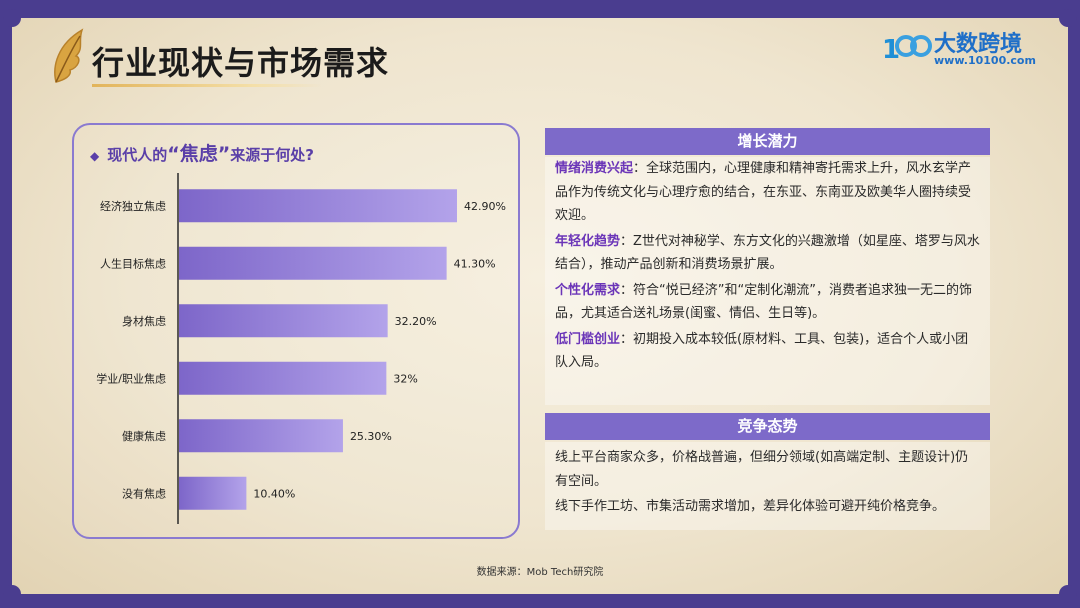  I want to click on data-label: 10.40%, so click(274, 493).